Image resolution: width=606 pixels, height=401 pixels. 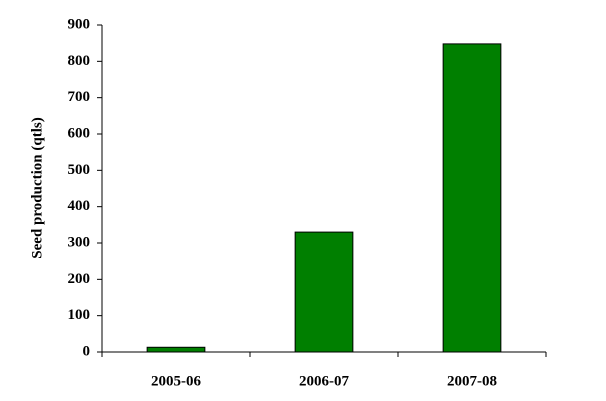 I want to click on y-tick-label: 700, so click(x=79, y=97).